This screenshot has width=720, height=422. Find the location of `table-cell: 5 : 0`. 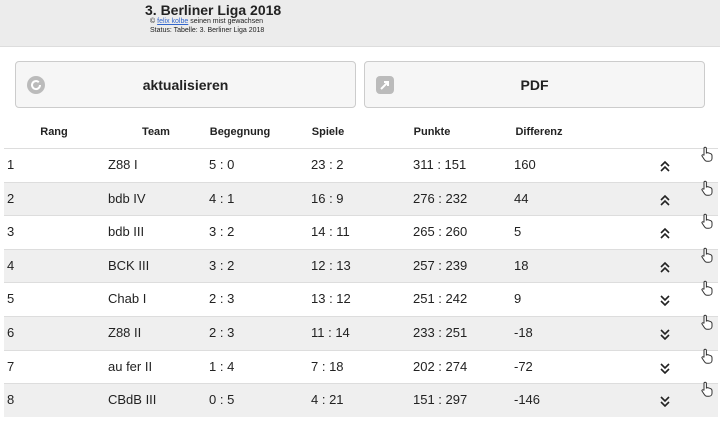

table-cell: 5 : 0 is located at coordinates (222, 164).